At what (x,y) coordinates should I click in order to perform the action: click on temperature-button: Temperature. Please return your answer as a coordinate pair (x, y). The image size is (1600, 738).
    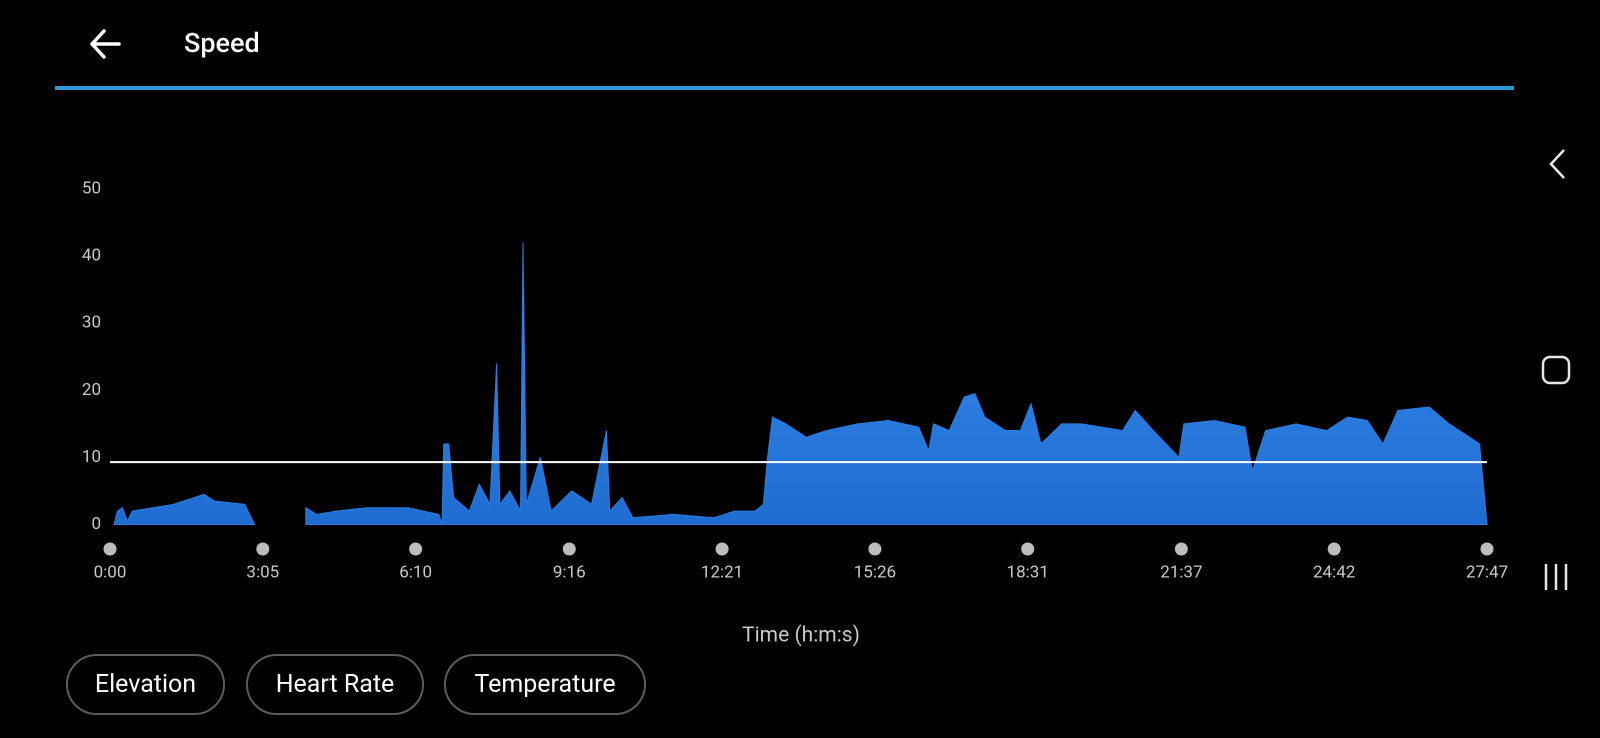
    Looking at the image, I should click on (545, 684).